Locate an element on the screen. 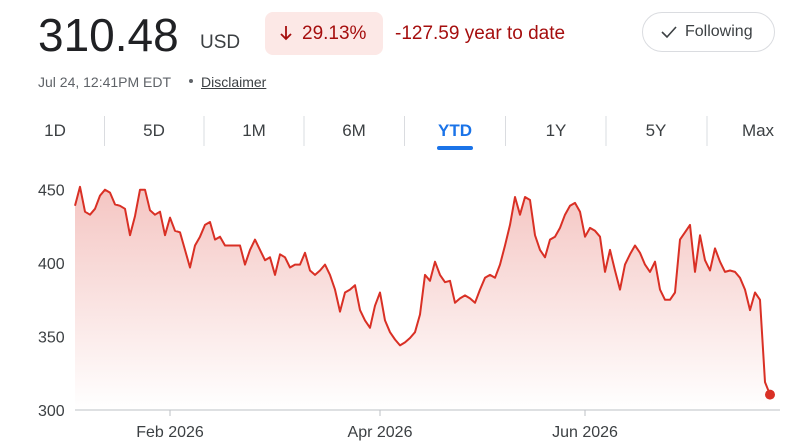 Image resolution: width=800 pixels, height=445 pixels. x-tick-label: Jun 2026 is located at coordinates (585, 432).